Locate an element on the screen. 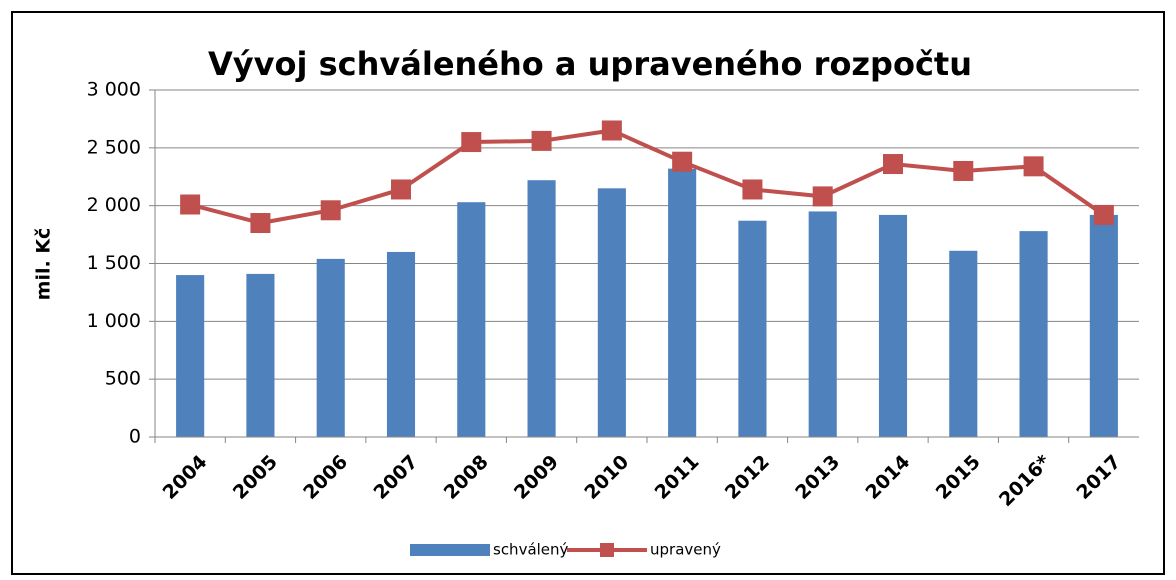  y-tick-label: 500 is located at coordinates (123, 379).